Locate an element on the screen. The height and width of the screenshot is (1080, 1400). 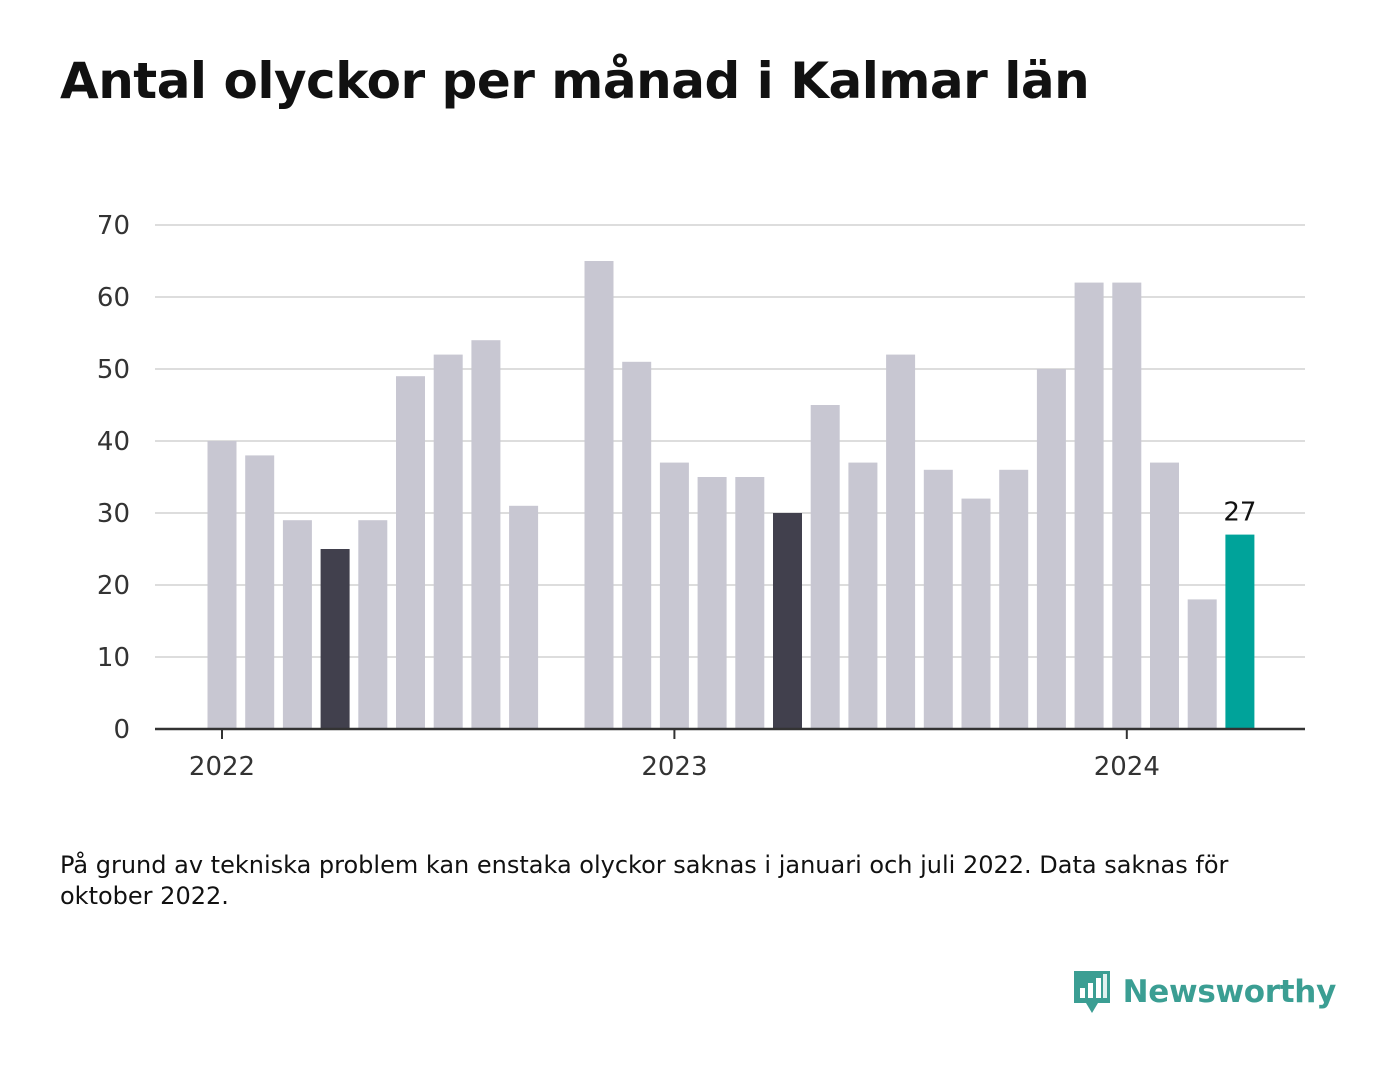
data-label-2024-04: 27 is located at coordinates (1239, 513).